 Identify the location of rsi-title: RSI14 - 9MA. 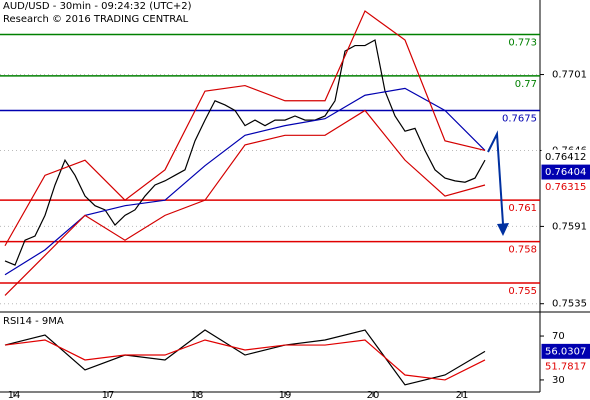
(33, 321).